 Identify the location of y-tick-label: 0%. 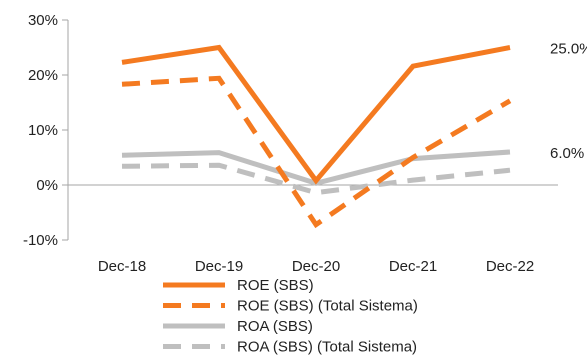
(47, 185).